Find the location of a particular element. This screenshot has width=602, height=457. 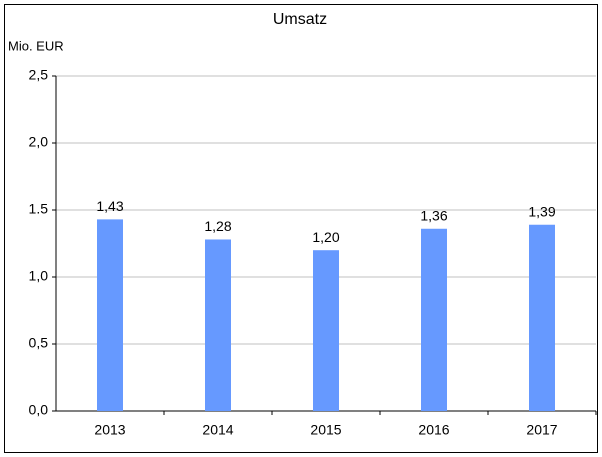

y-tick-label: 1,0 is located at coordinates (39, 276).